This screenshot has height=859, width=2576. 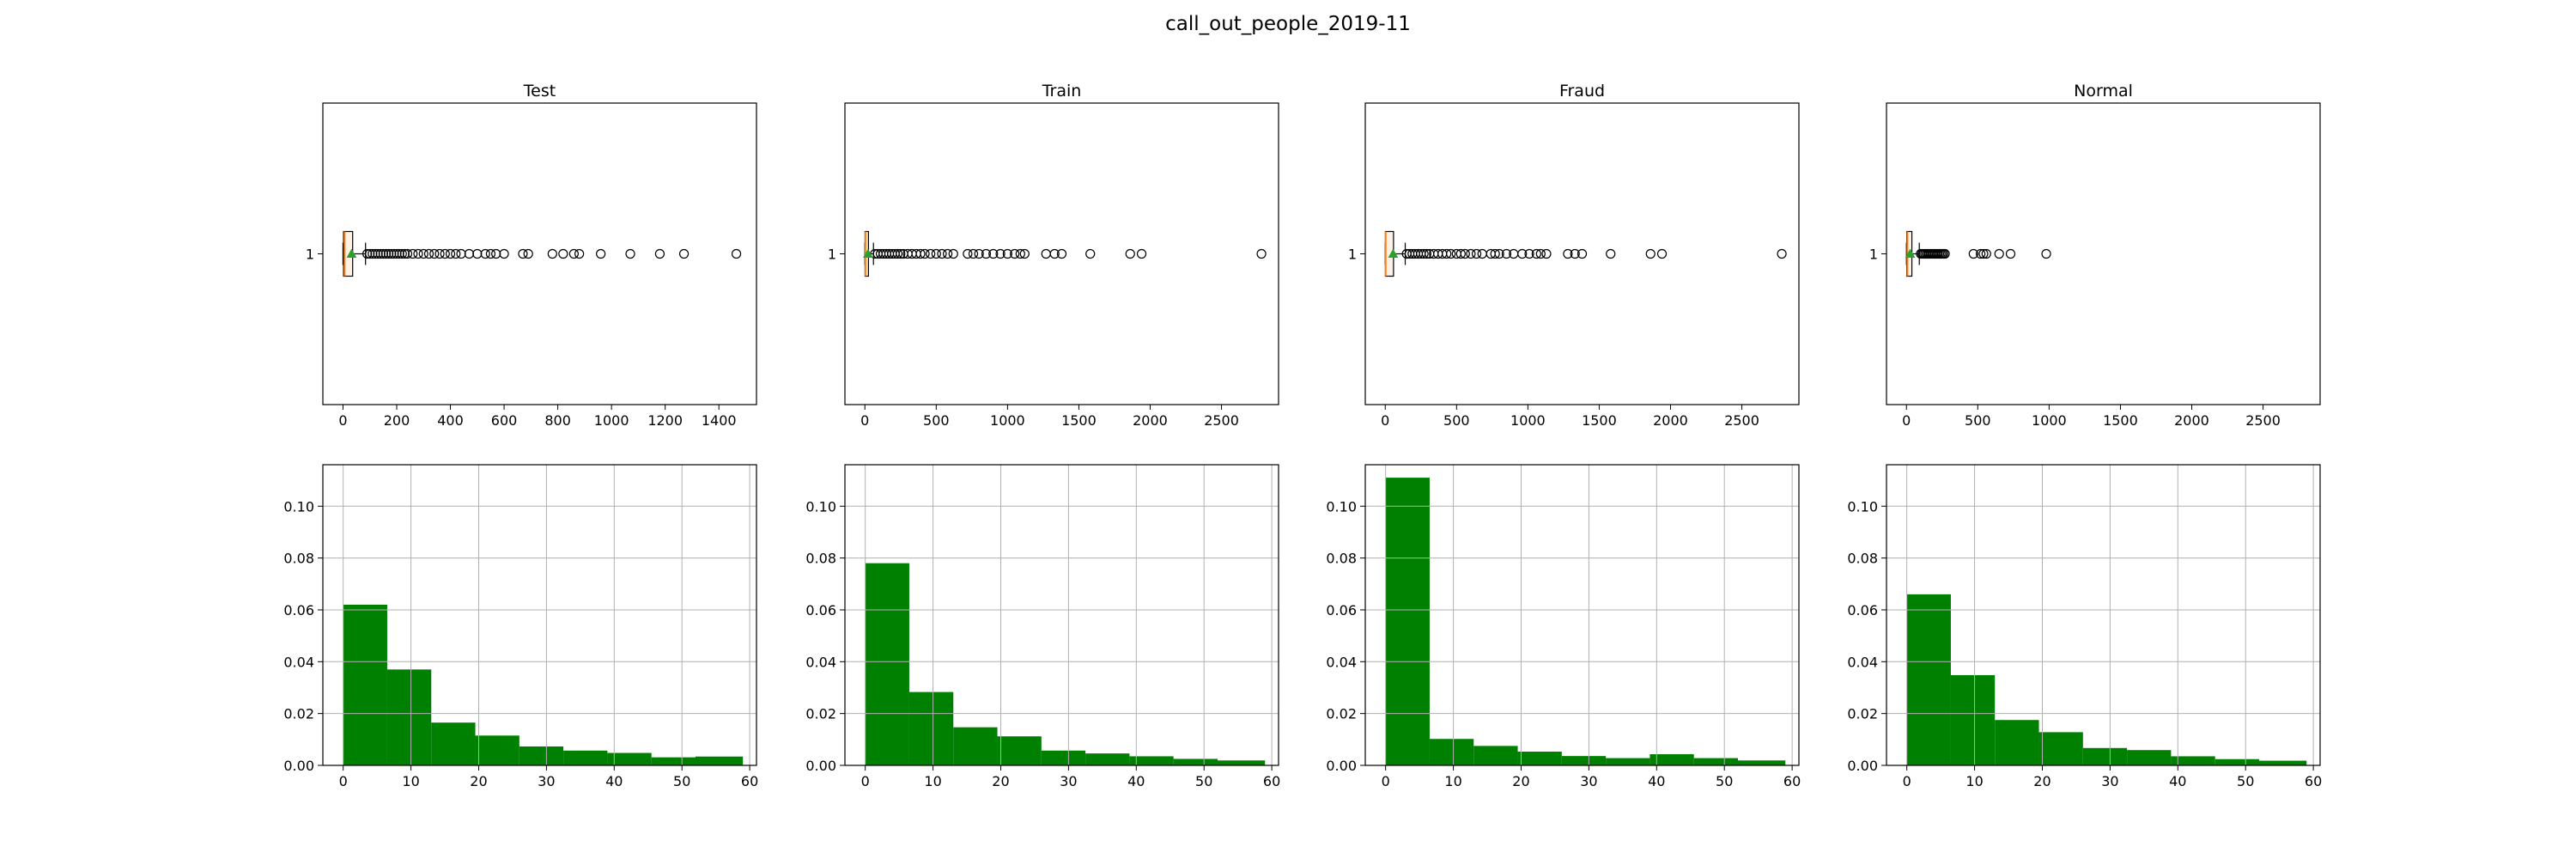 I want to click on x-tick-label: 50, so click(x=1725, y=781).